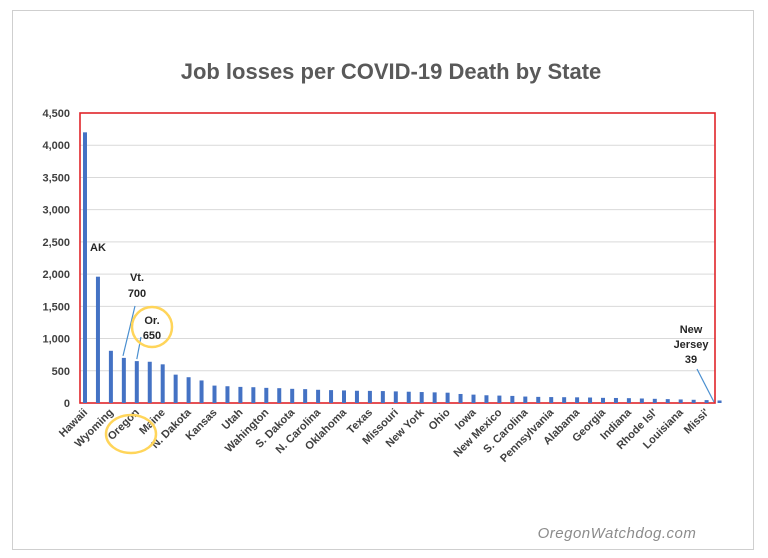 The width and height of the screenshot is (768, 558). I want to click on annotation-nj-value: 39, so click(691, 360).